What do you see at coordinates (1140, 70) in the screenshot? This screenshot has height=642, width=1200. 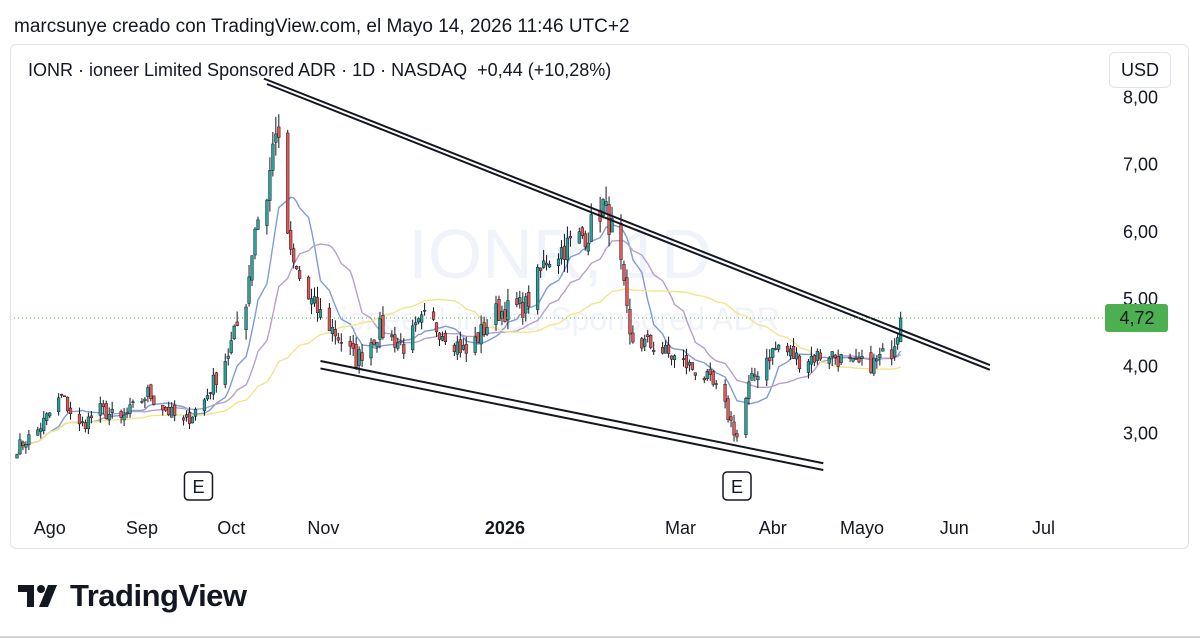 I see `currency-button: USD` at bounding box center [1140, 70].